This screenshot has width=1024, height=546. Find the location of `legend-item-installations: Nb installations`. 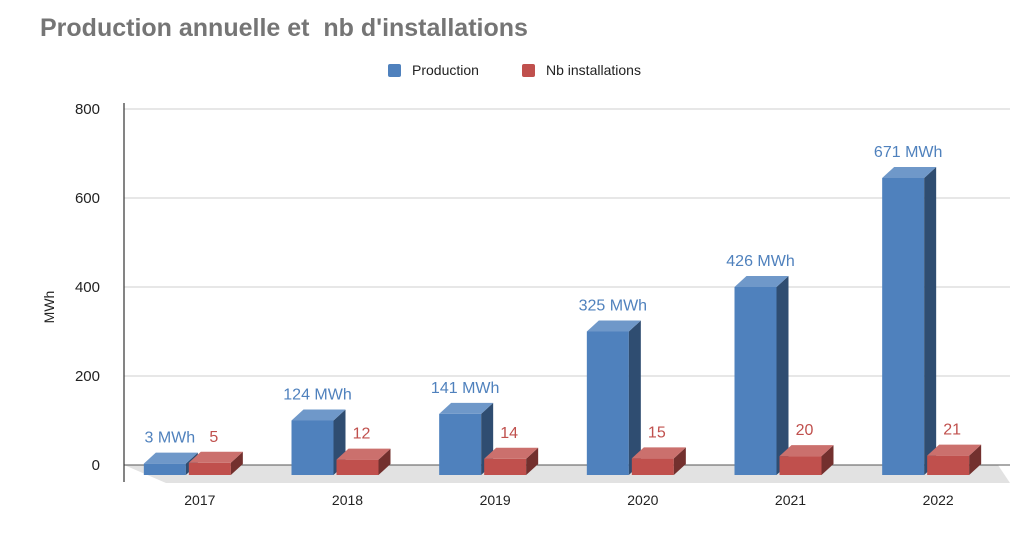

legend-item-installations: Nb installations is located at coordinates (581, 70).